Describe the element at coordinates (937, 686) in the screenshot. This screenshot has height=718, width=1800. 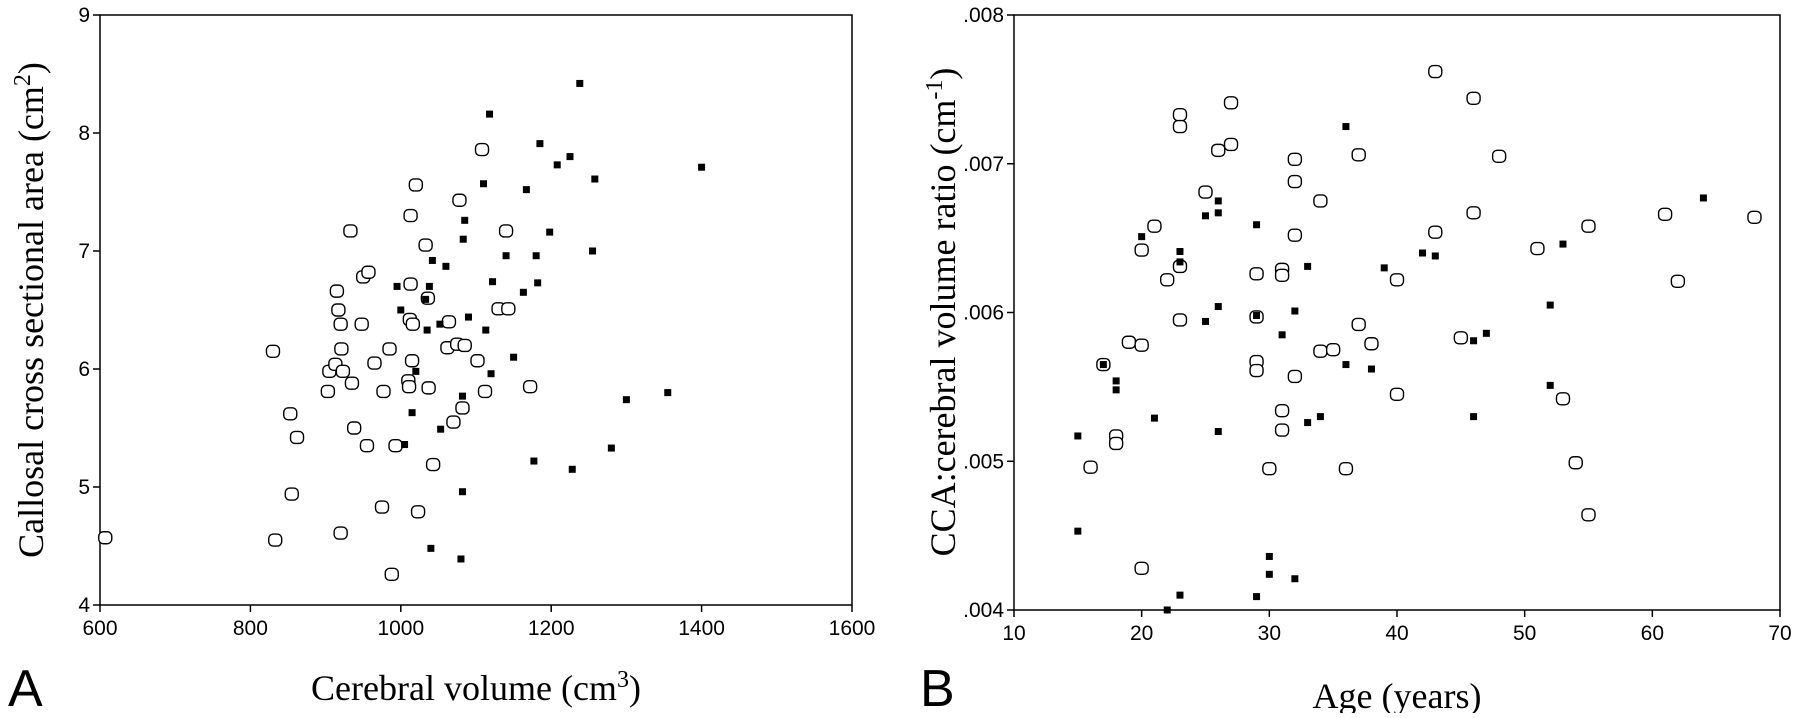
I see `panel-b-label: B` at that location.